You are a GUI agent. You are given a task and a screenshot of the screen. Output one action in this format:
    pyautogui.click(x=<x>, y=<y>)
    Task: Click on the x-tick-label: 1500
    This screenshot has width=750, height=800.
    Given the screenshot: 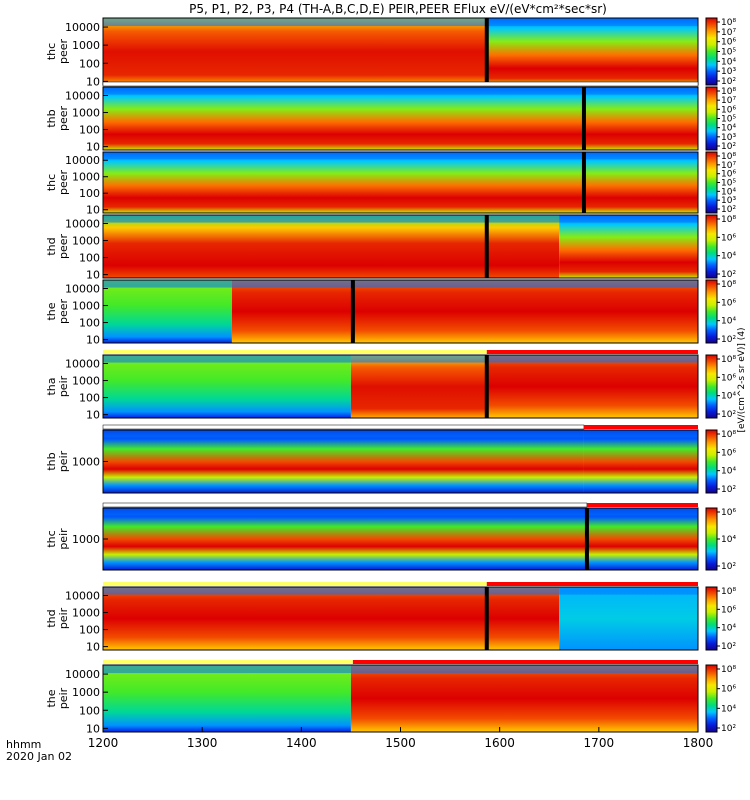 What is the action you would take?
    pyautogui.click(x=400, y=743)
    